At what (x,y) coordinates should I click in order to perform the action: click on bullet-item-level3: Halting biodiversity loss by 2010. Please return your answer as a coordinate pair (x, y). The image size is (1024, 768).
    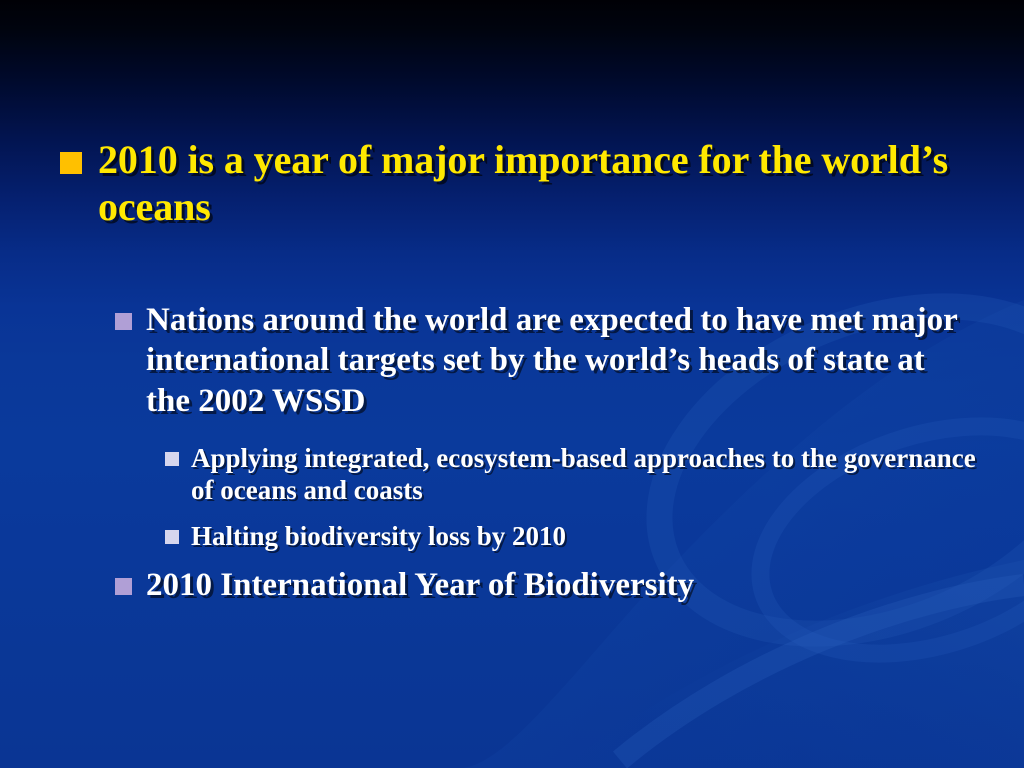
    Looking at the image, I should click on (575, 536).